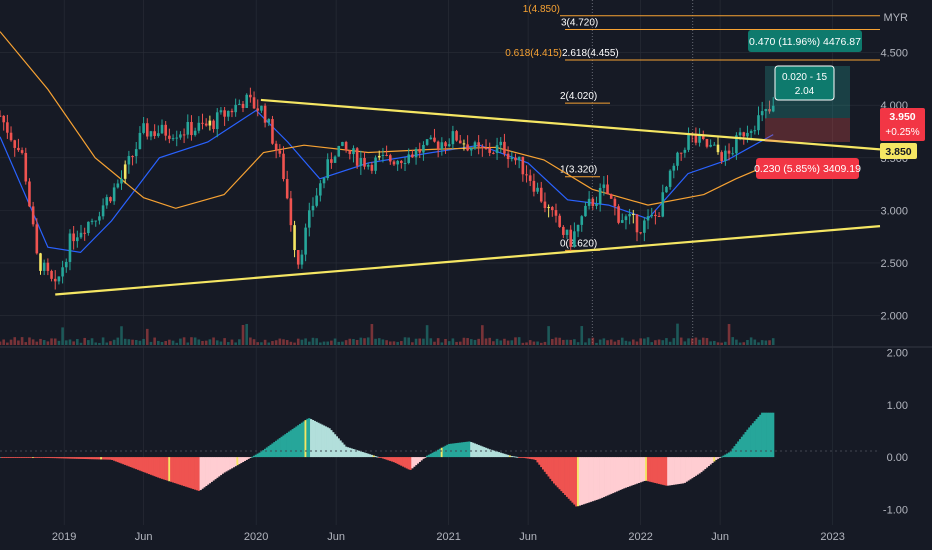 The width and height of the screenshot is (932, 550). Describe the element at coordinates (807, 103) in the screenshot. I see `measure-range: 0.020 - 15 2.04` at that location.